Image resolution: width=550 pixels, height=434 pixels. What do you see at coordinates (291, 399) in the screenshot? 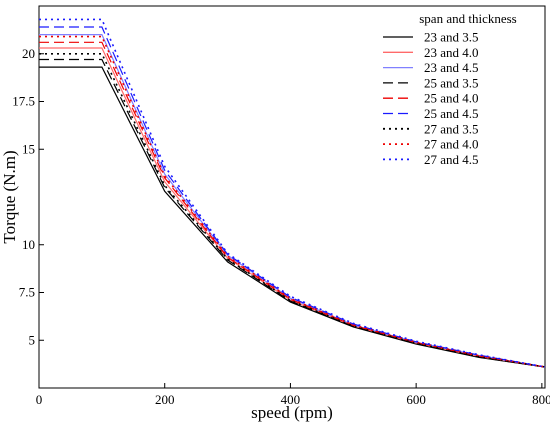
I see `x-tick-label: 400` at bounding box center [291, 399].